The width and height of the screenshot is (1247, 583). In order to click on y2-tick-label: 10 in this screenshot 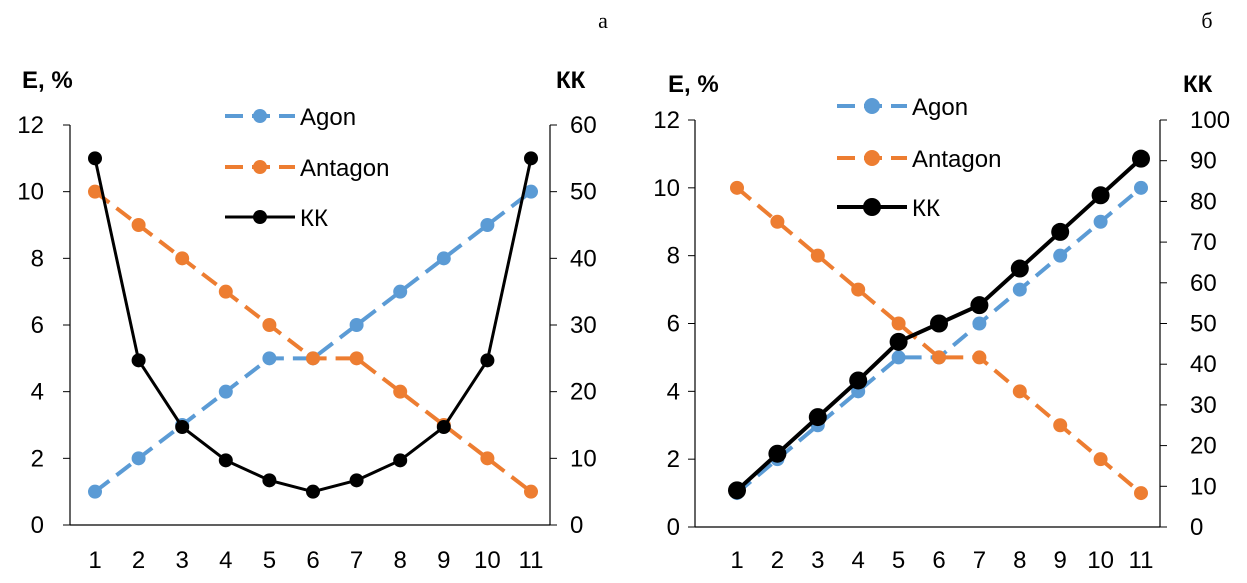, I will do `click(583, 458)`.